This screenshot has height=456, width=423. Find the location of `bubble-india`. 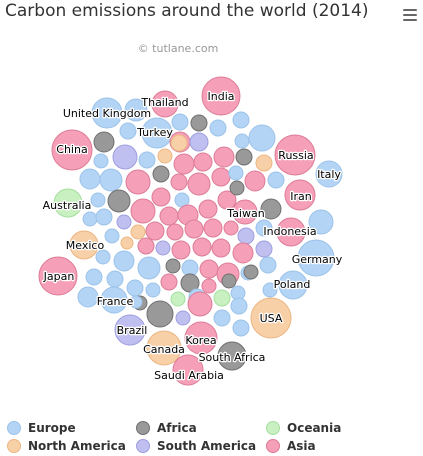

bubble-india is located at coordinates (221, 96).